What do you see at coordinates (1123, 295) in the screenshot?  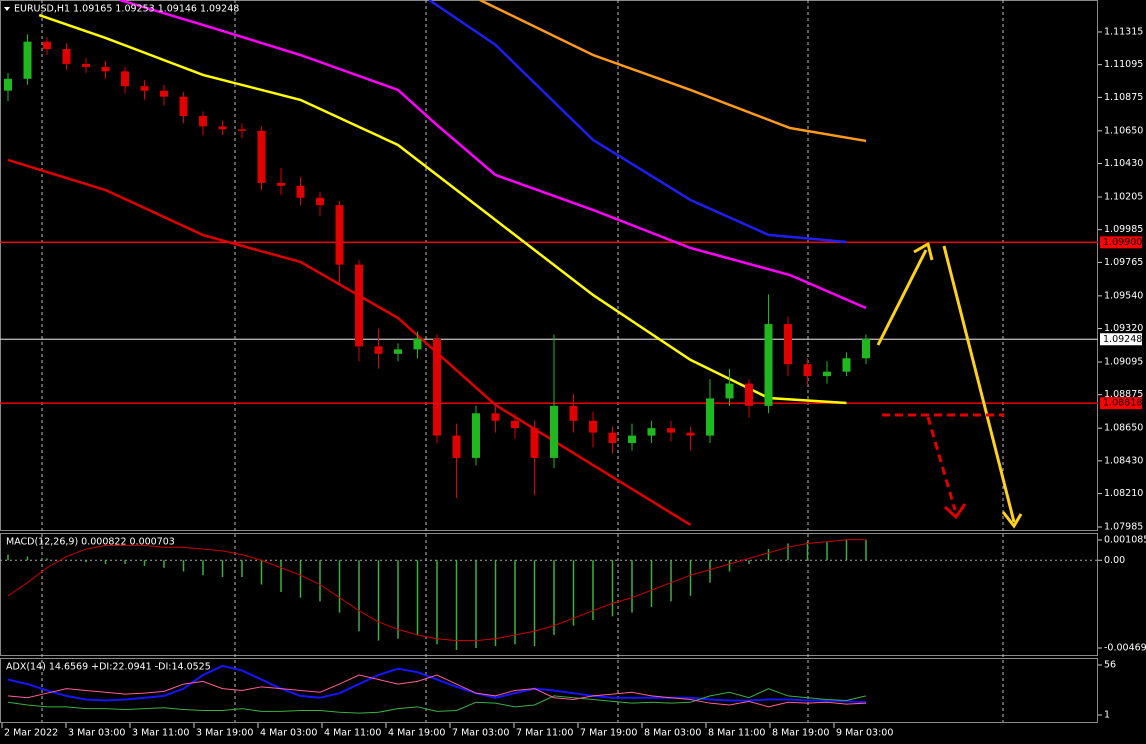 I see `y-tick-label: 1.09540` at bounding box center [1123, 295].